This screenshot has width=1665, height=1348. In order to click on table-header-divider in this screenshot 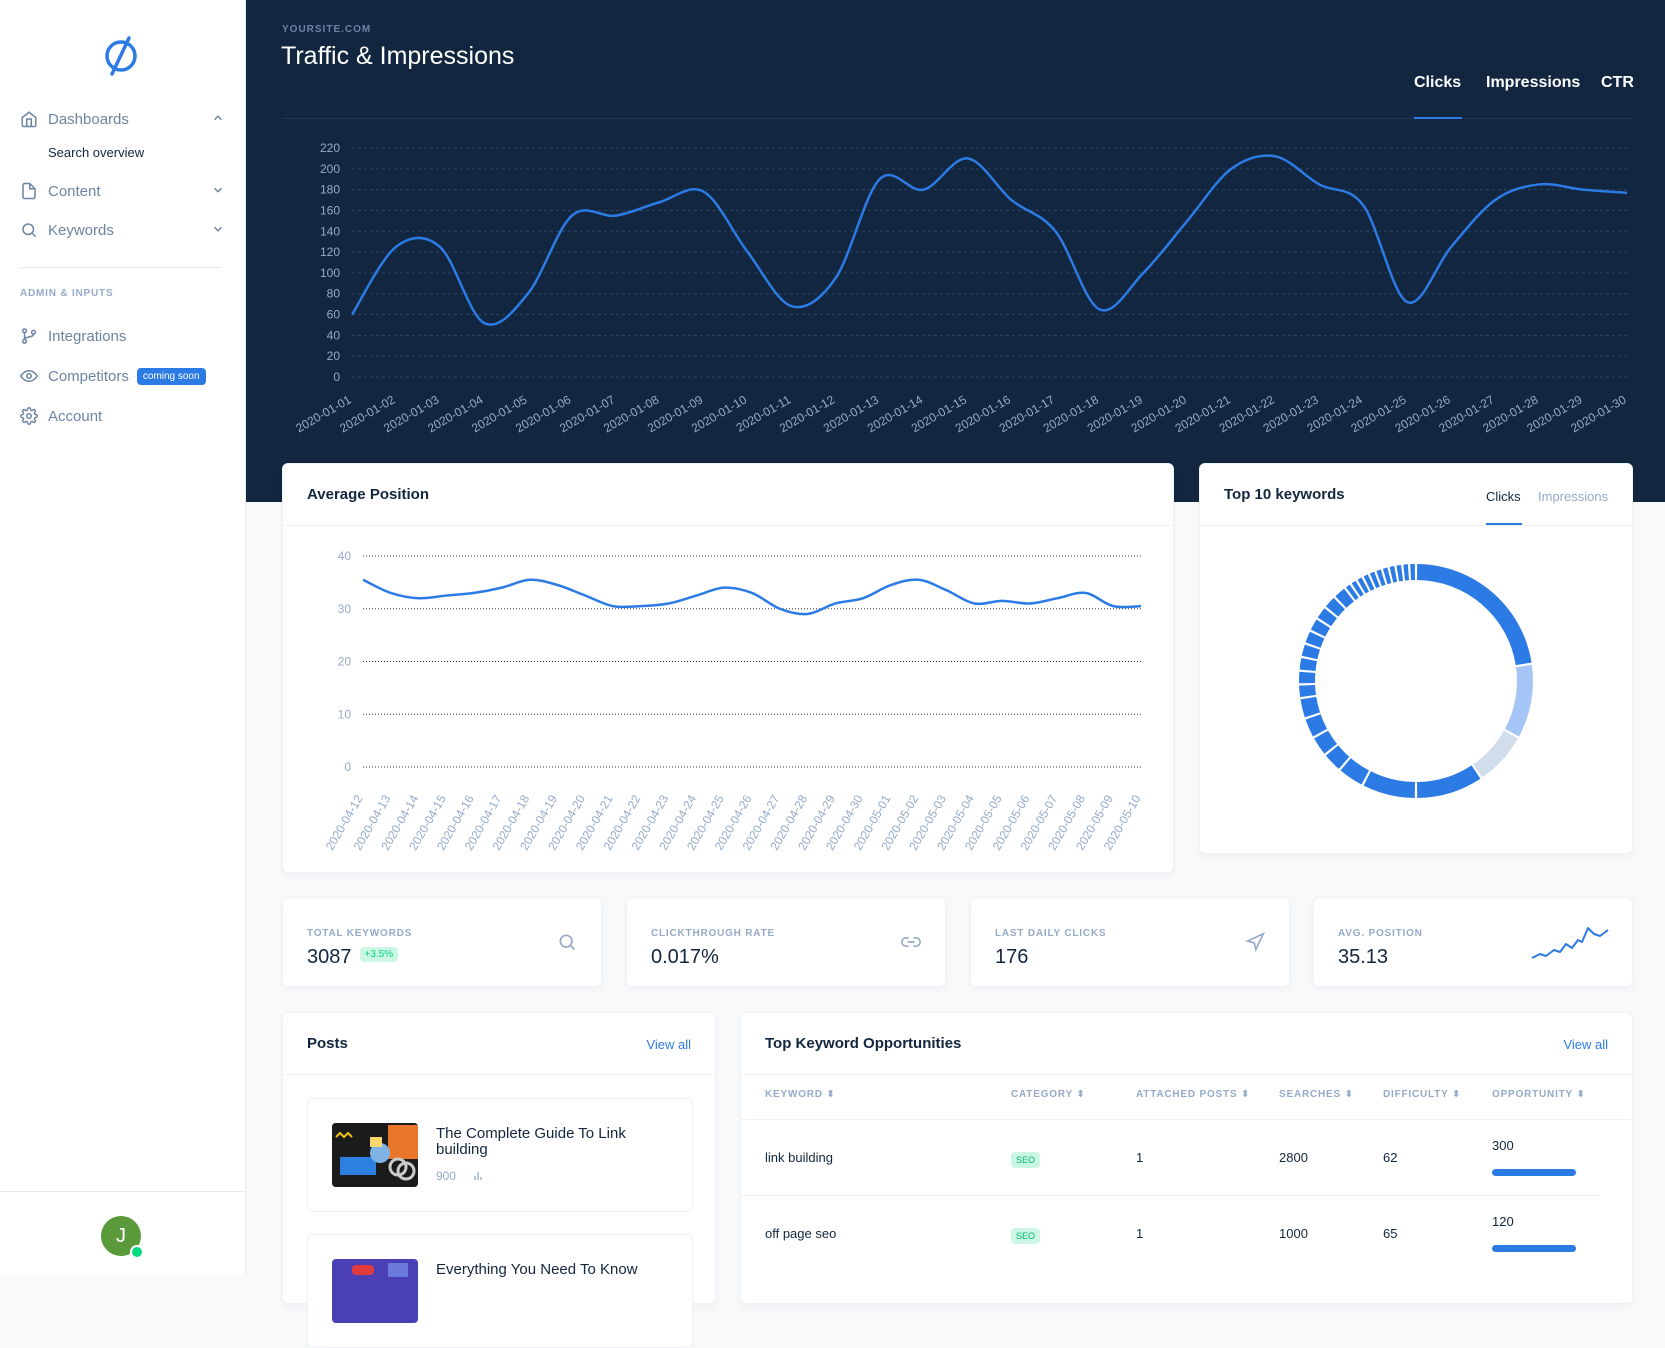, I will do `click(1185, 1119)`.